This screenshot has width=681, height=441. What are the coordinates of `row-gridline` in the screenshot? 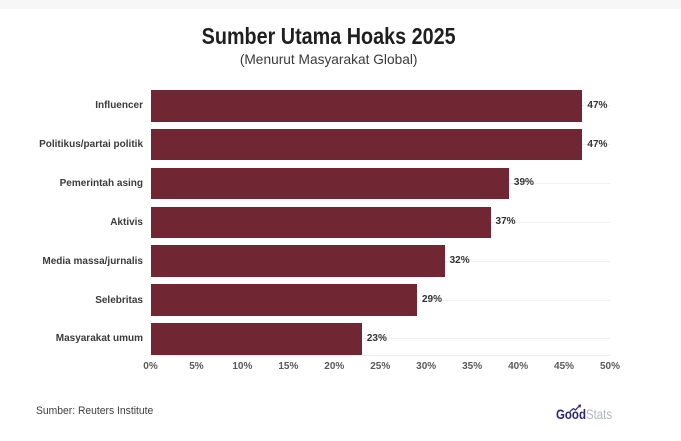 It's located at (380, 339).